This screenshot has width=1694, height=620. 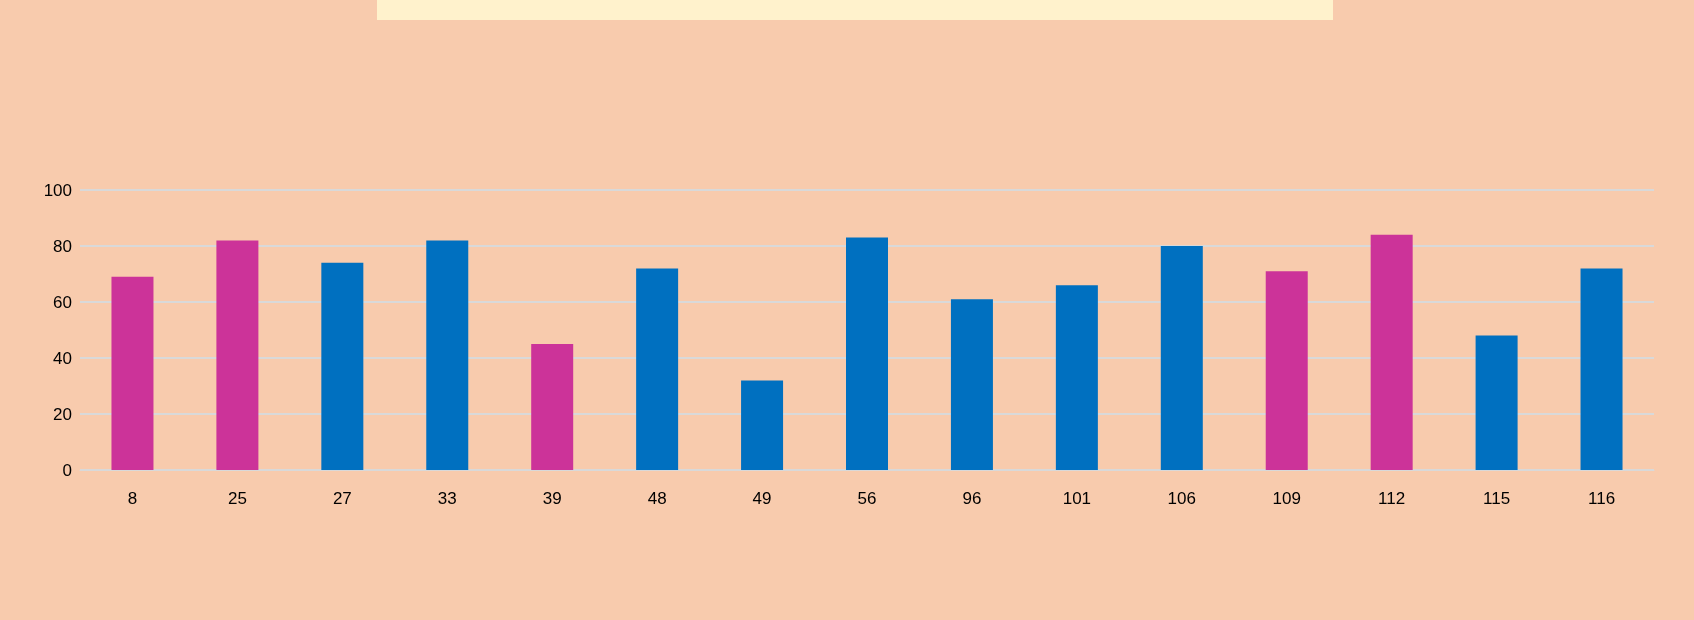 I want to click on x-tick-label: 25, so click(x=237, y=498).